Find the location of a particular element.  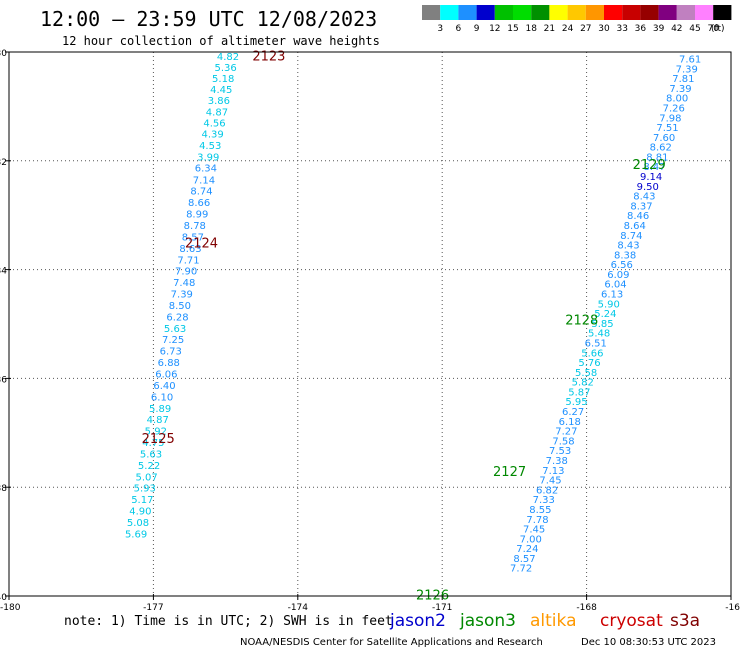

swh-point: 4.75 is located at coordinates (153, 443).